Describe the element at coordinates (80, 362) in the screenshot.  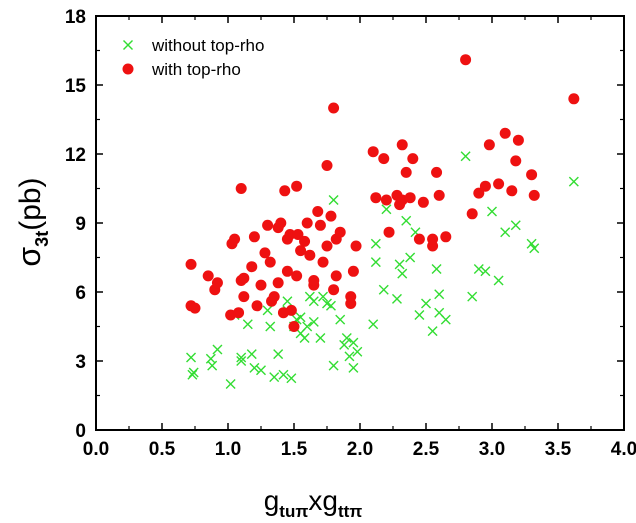
I see `y-tick-label: 3` at that location.